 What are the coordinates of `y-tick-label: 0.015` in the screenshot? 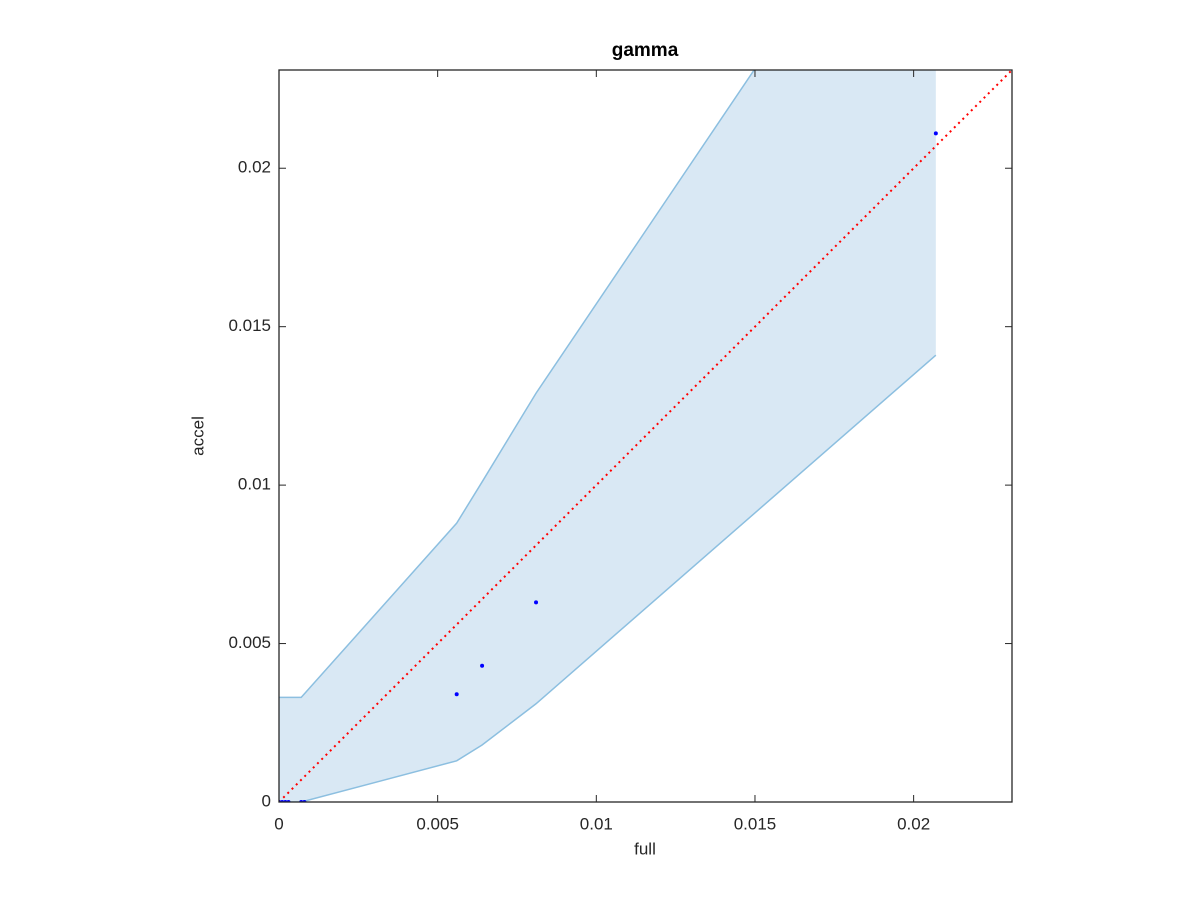 It's located at (249, 325).